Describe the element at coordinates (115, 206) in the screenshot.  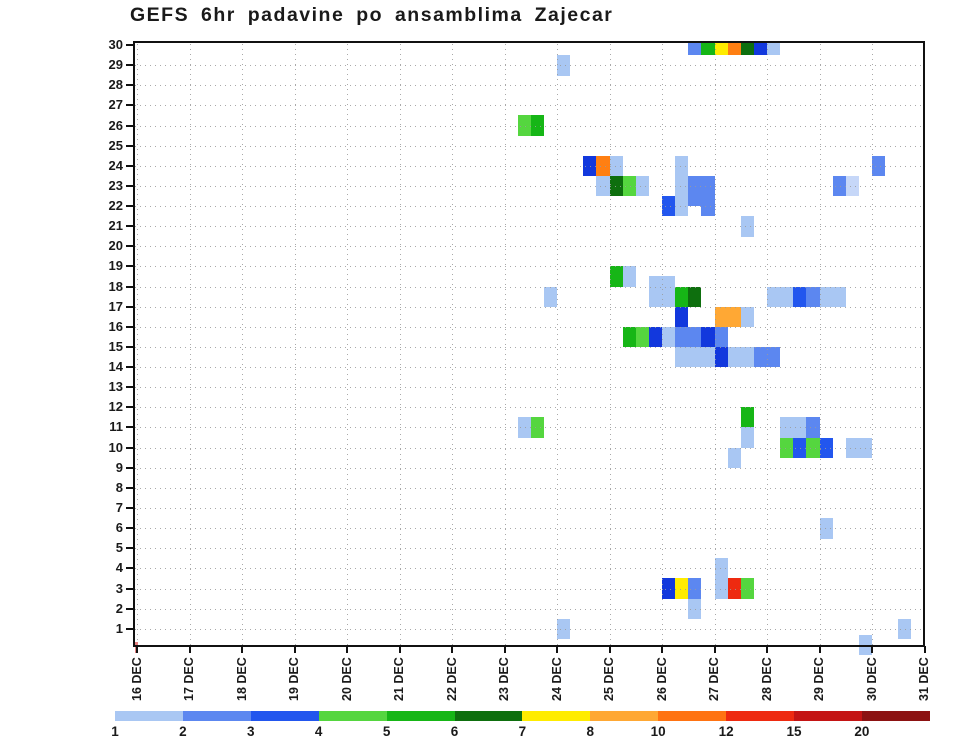
I see `y-tick-label: 22` at that location.